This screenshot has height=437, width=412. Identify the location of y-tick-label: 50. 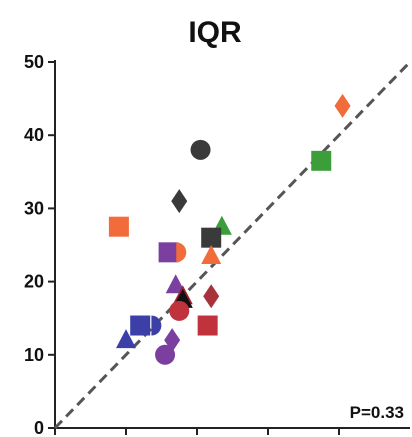
(34, 62).